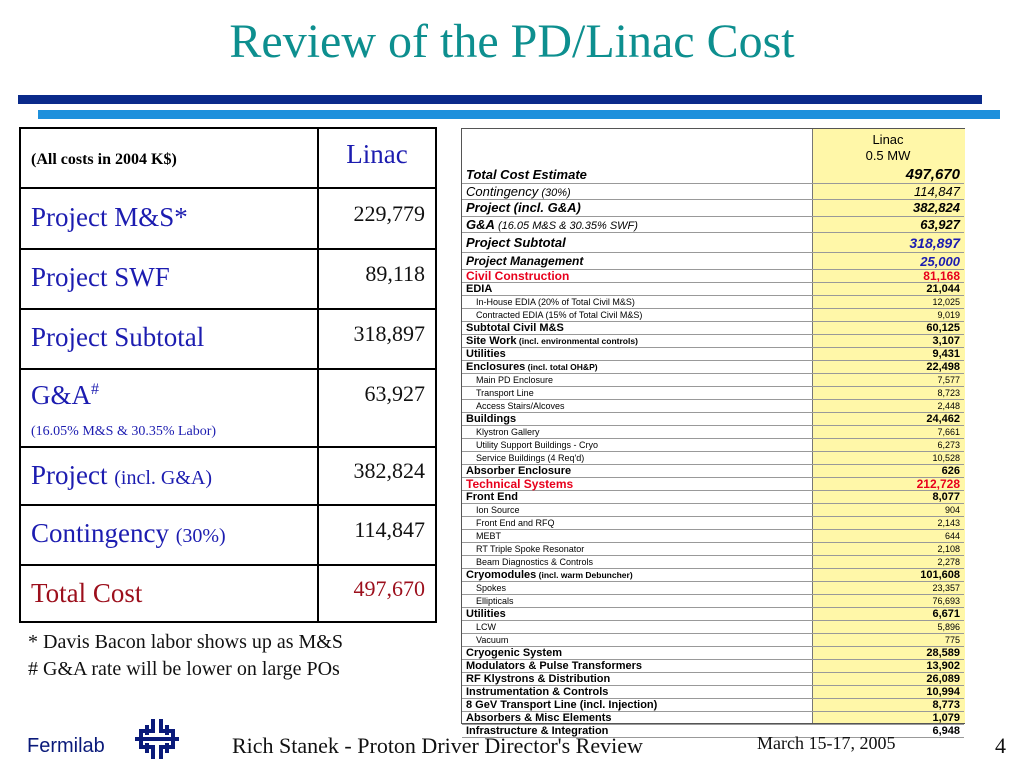 This screenshot has height=768, width=1024. What do you see at coordinates (948, 315) in the screenshot?
I see `detail-row-value: 9,019` at bounding box center [948, 315].